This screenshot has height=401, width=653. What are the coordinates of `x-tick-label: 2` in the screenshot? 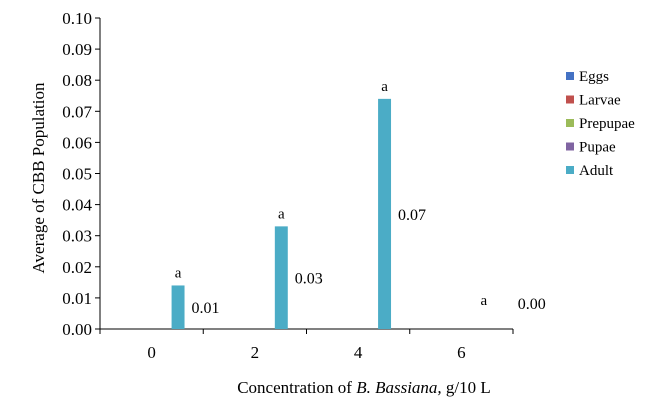 It's located at (255, 352).